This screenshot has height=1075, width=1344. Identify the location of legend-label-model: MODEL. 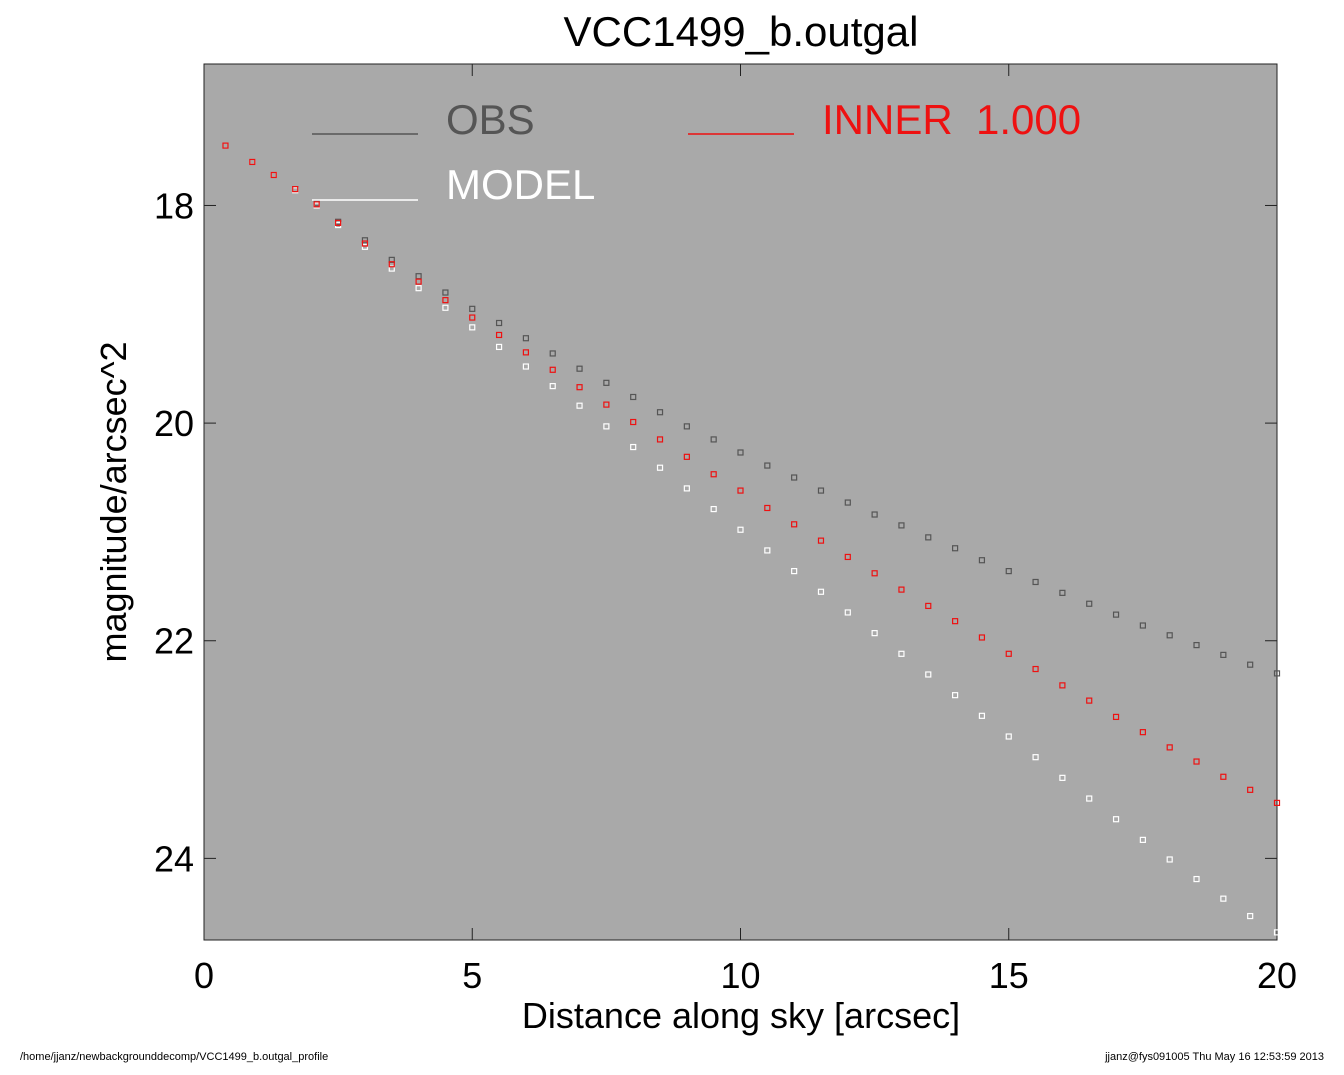
(520, 184).